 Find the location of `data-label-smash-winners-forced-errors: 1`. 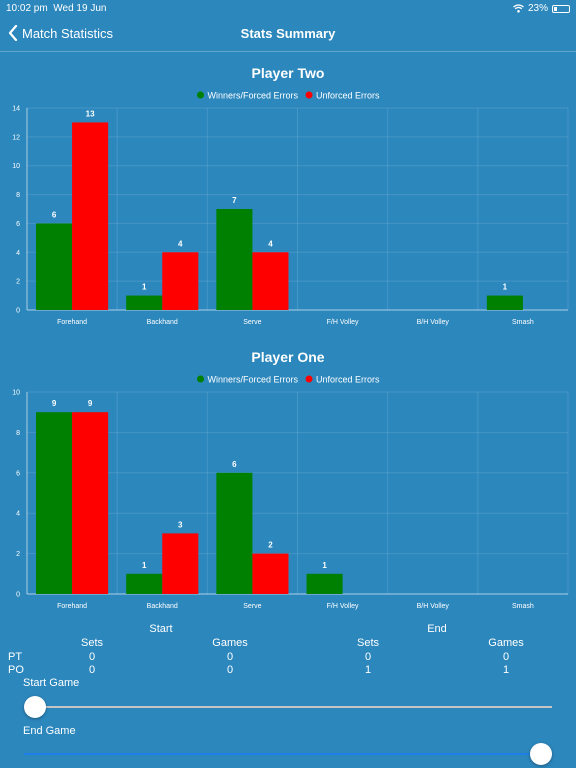

data-label-smash-winners-forced-errors: 1 is located at coordinates (505, 287).